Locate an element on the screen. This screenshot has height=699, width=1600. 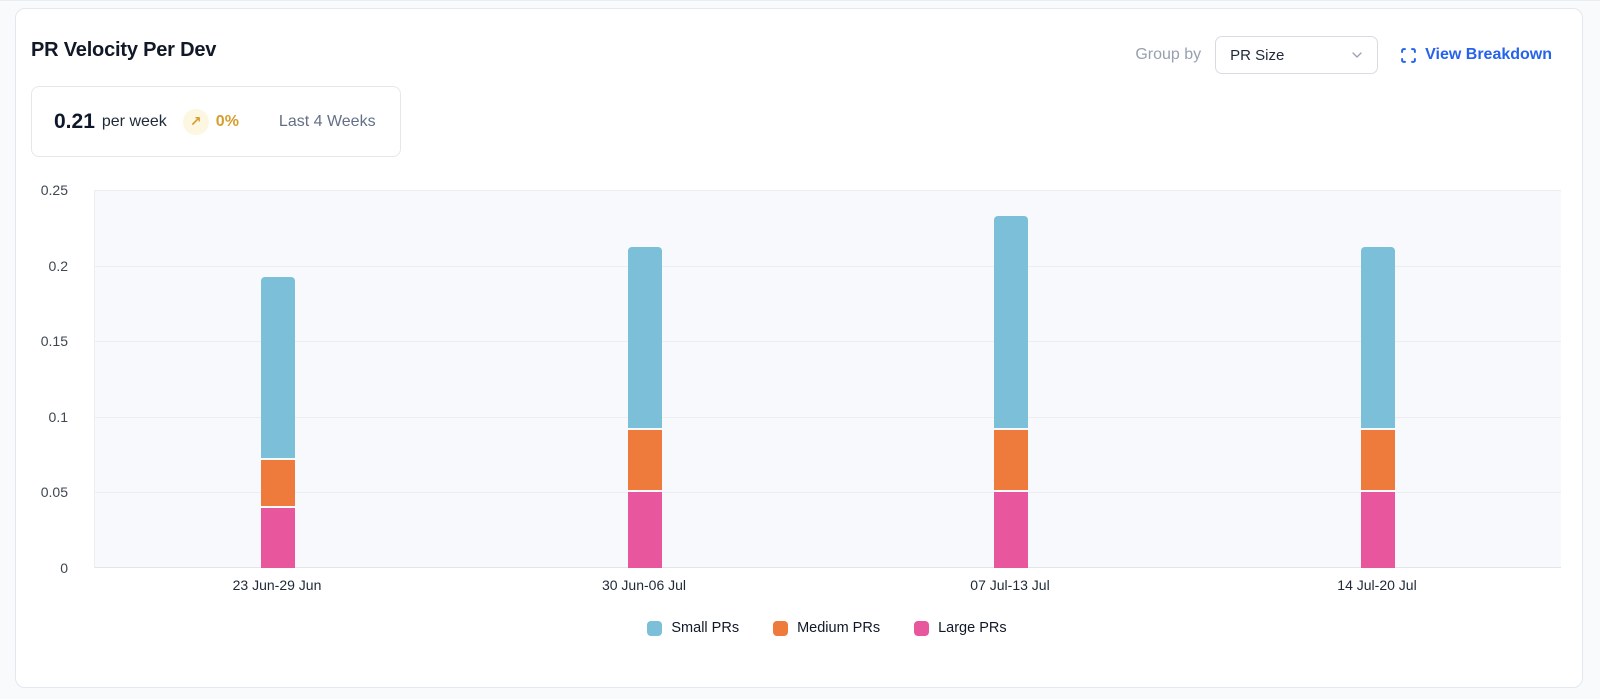
legend-item-large-prs: Large PRs is located at coordinates (960, 628).